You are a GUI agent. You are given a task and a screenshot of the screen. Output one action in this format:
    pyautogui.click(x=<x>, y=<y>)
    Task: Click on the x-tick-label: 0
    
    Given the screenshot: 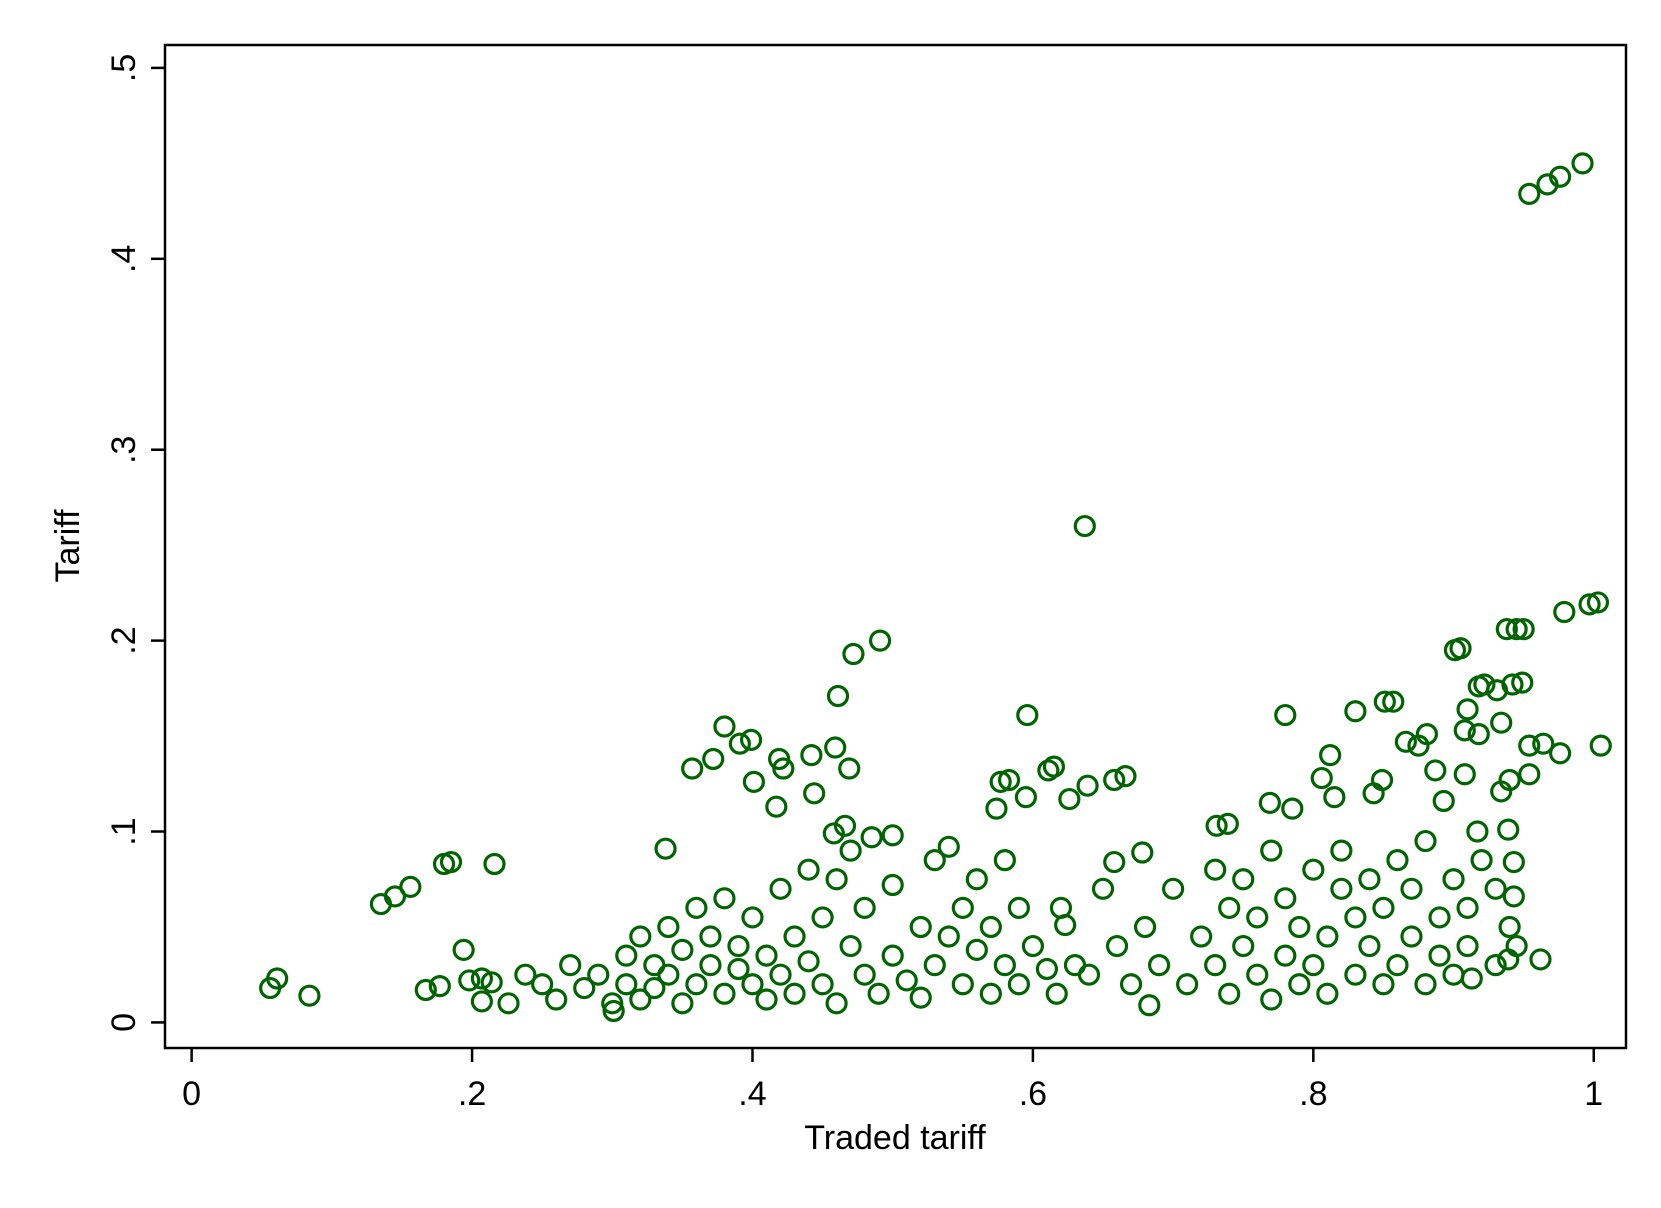 What is the action you would take?
    pyautogui.click(x=191, y=1094)
    